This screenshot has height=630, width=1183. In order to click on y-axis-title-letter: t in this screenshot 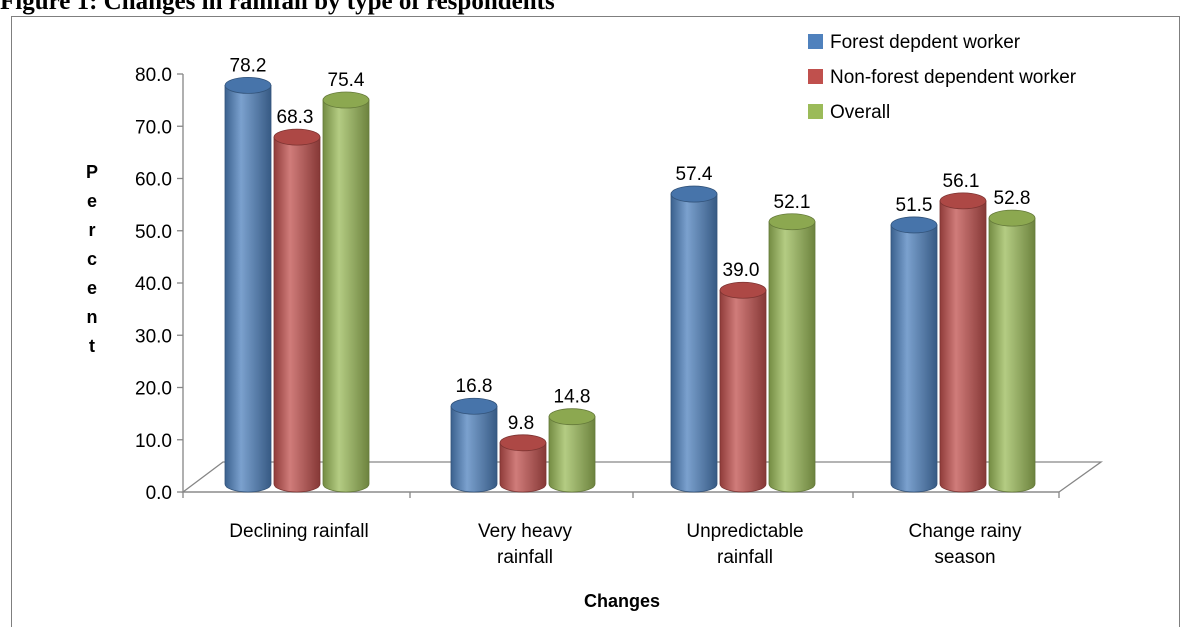, I will do `click(92, 346)`.